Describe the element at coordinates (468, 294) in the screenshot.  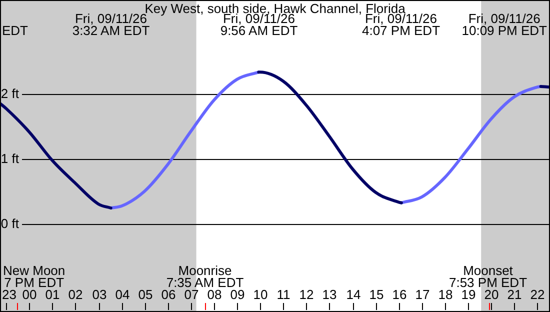
I see `x-tick-label: 19` at that location.